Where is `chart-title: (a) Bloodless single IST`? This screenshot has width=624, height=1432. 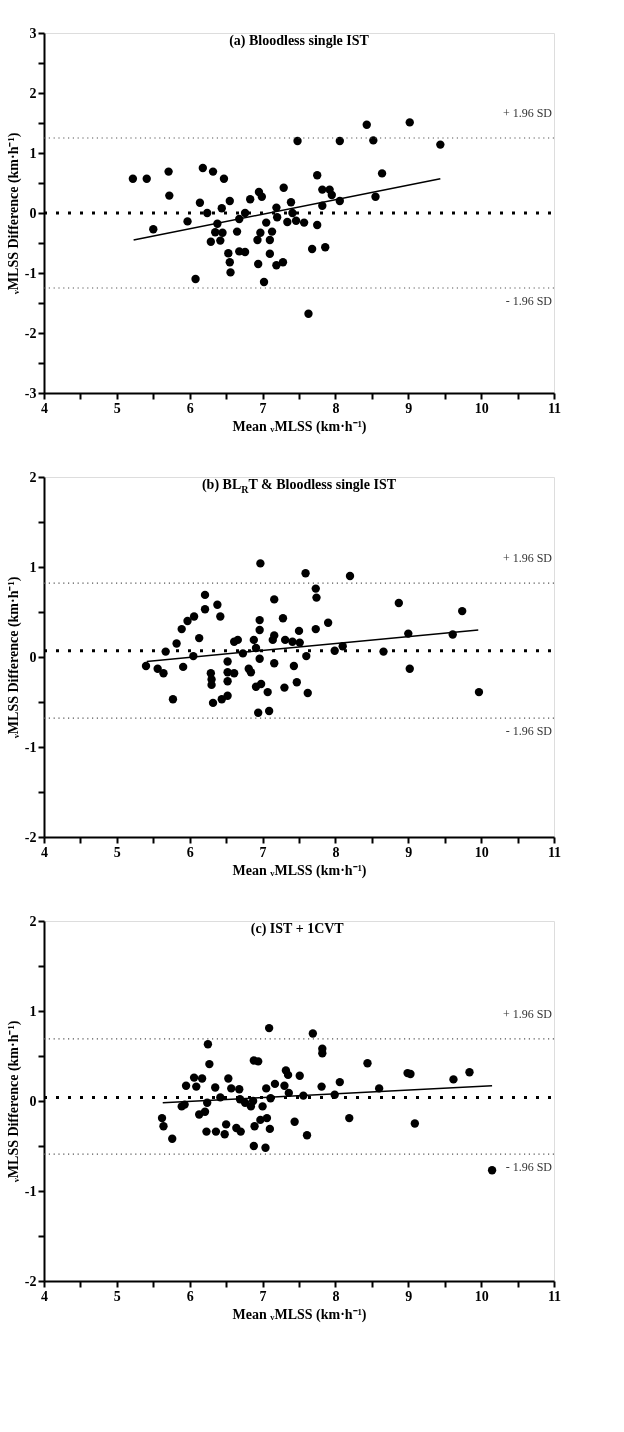 chart-title: (a) Bloodless single IST is located at coordinates (299, 41).